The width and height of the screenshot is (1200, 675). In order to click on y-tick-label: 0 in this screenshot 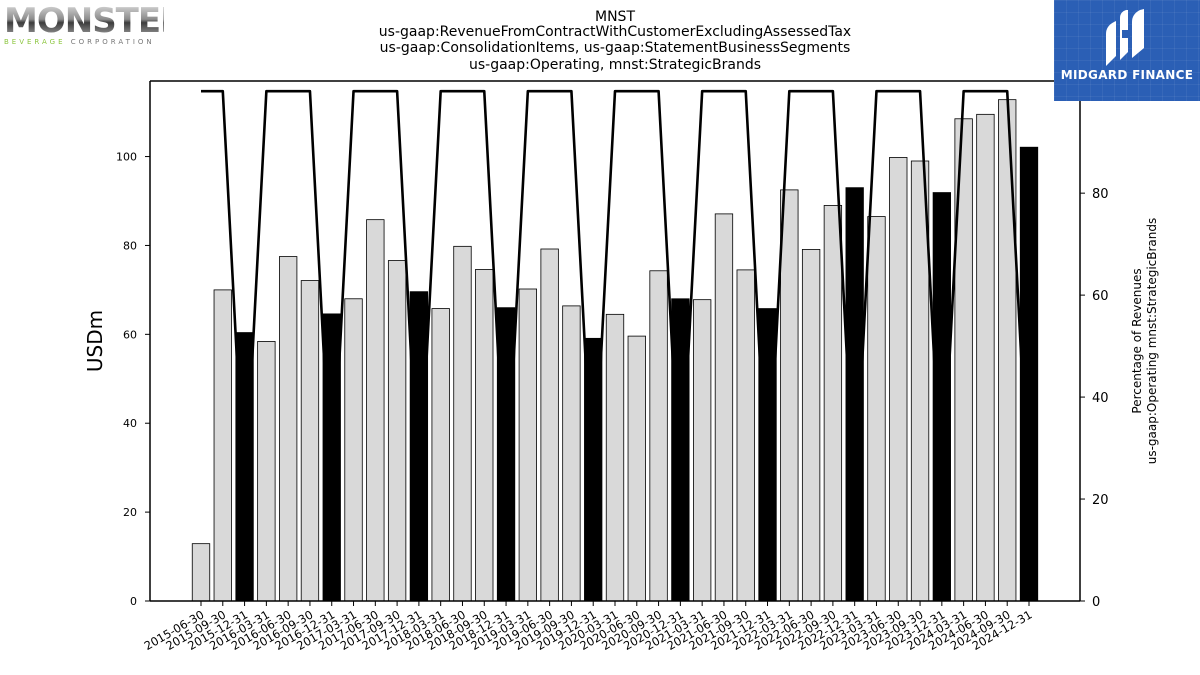, I will do `click(133, 601)`.